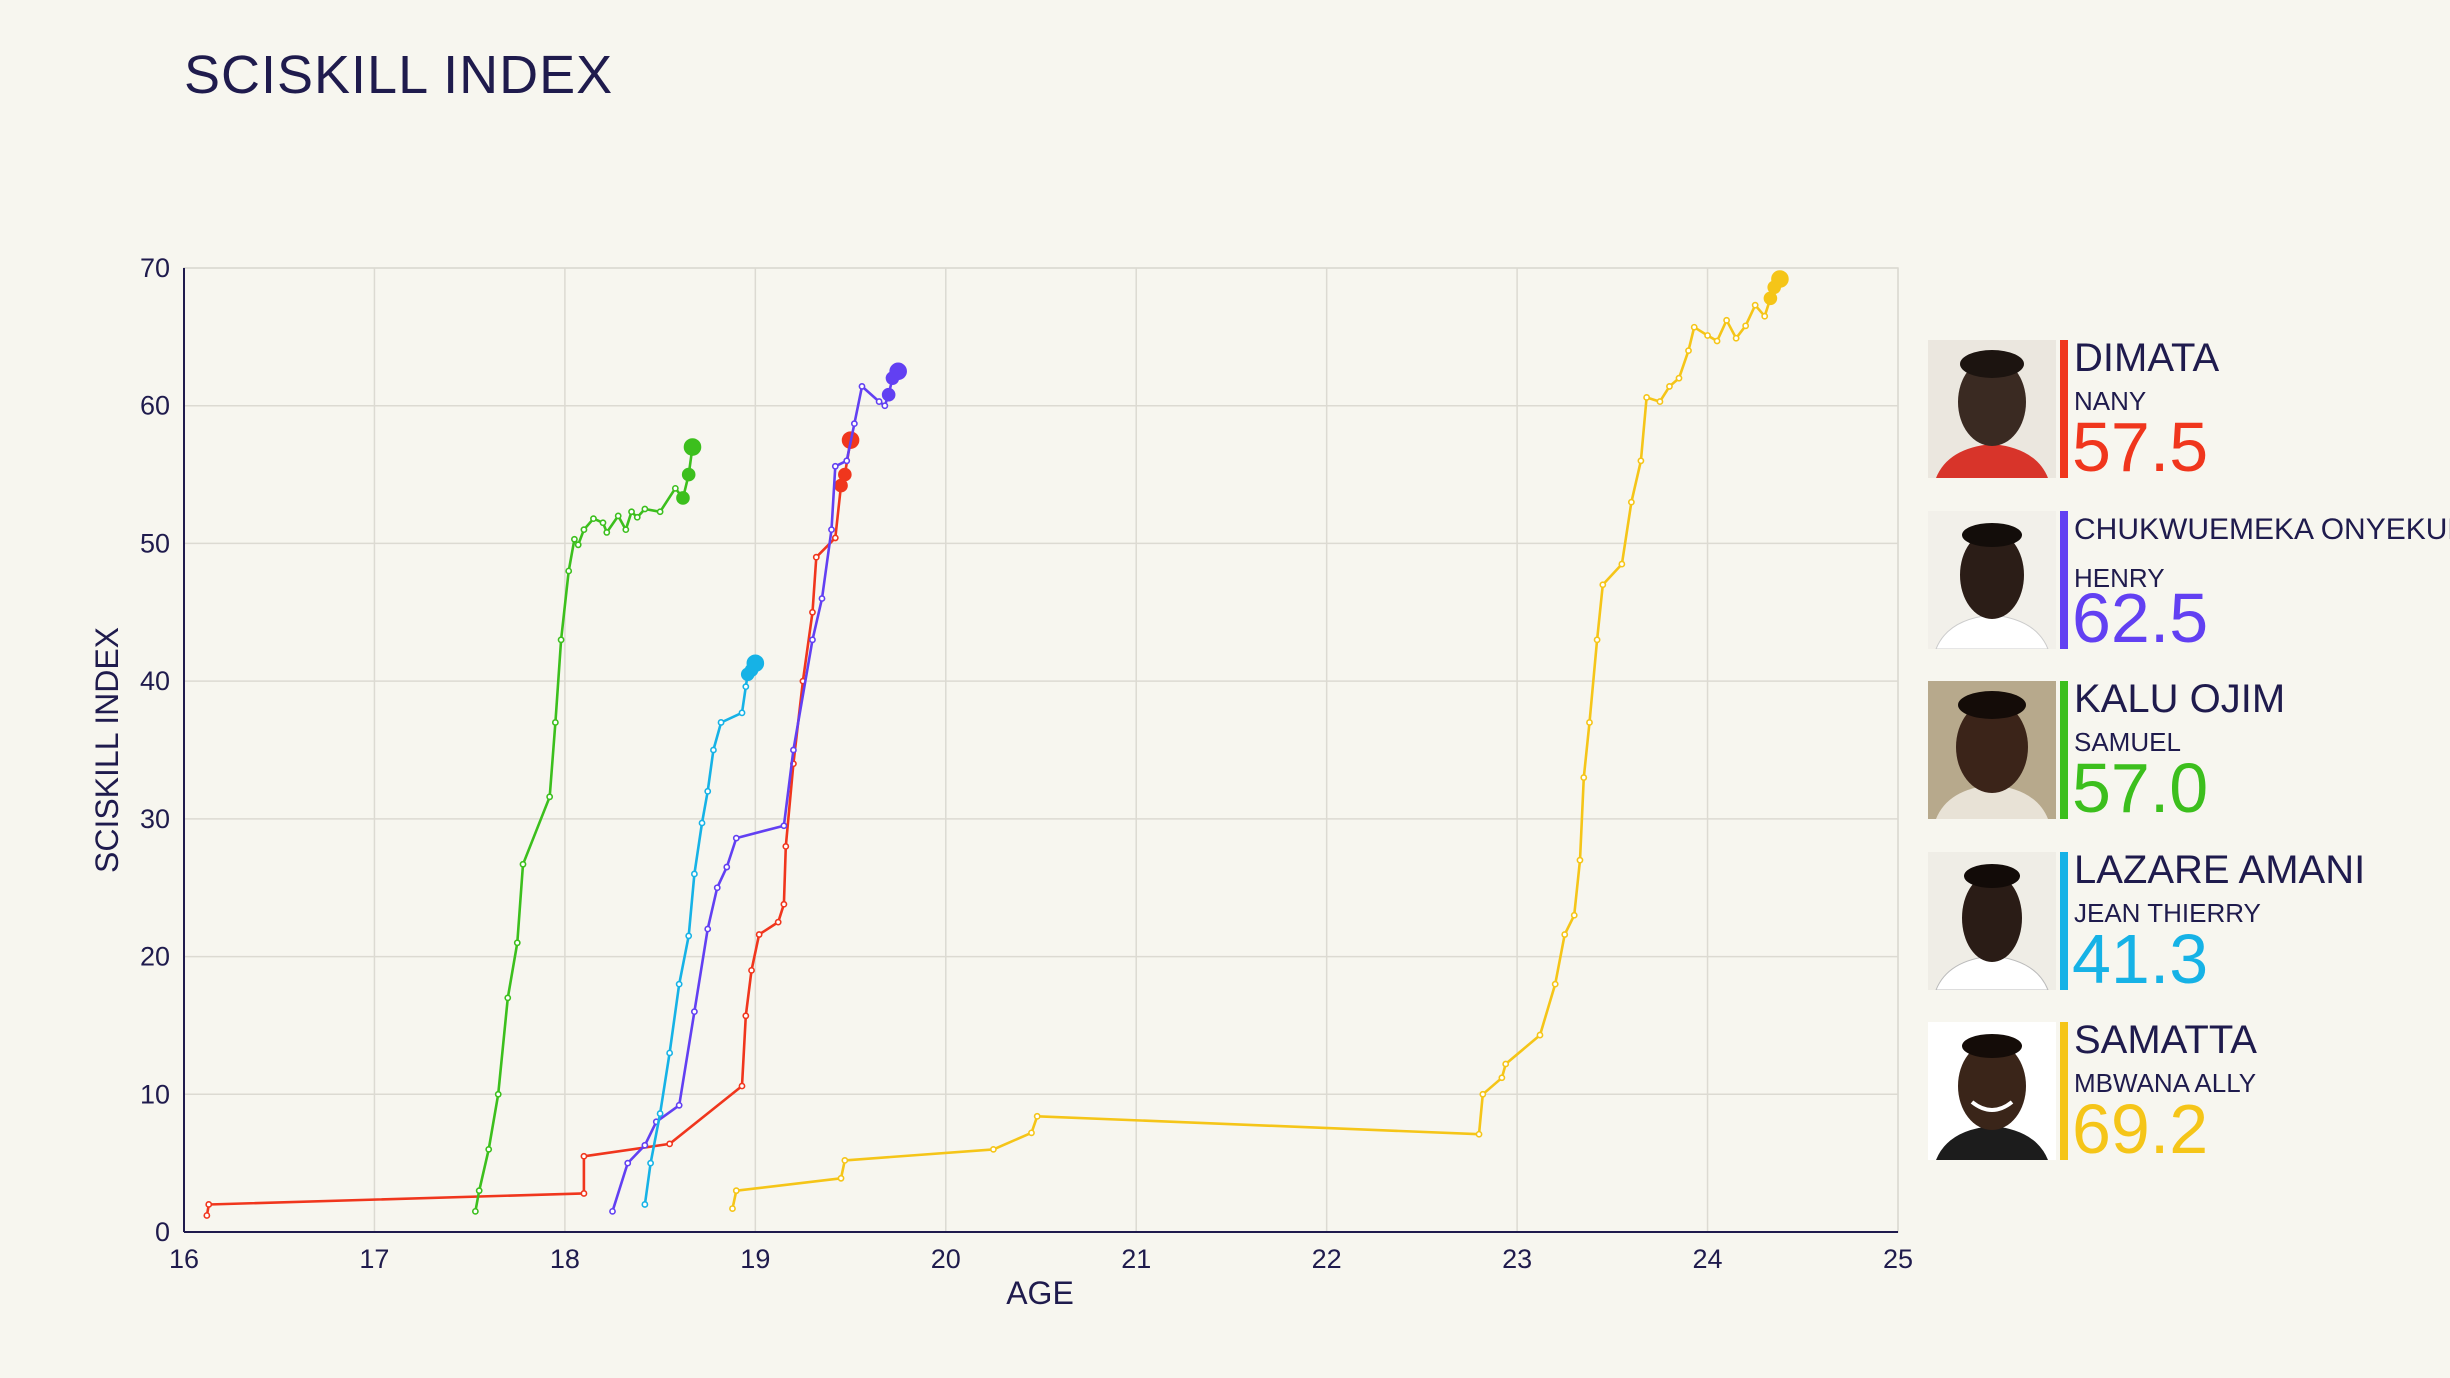  What do you see at coordinates (2140, 618) in the screenshot?
I see `player-score: 62.5` at bounding box center [2140, 618].